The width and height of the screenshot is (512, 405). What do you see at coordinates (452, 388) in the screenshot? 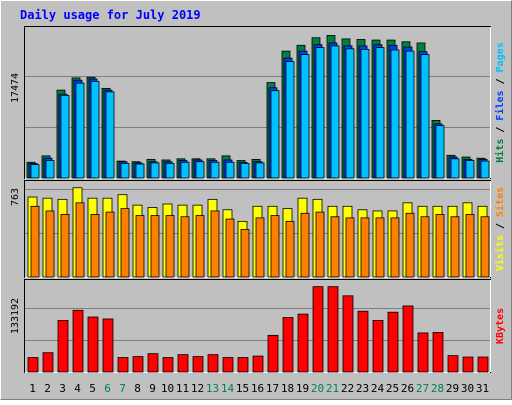
I see `x-tick-label-day-29: 29` at bounding box center [452, 388].